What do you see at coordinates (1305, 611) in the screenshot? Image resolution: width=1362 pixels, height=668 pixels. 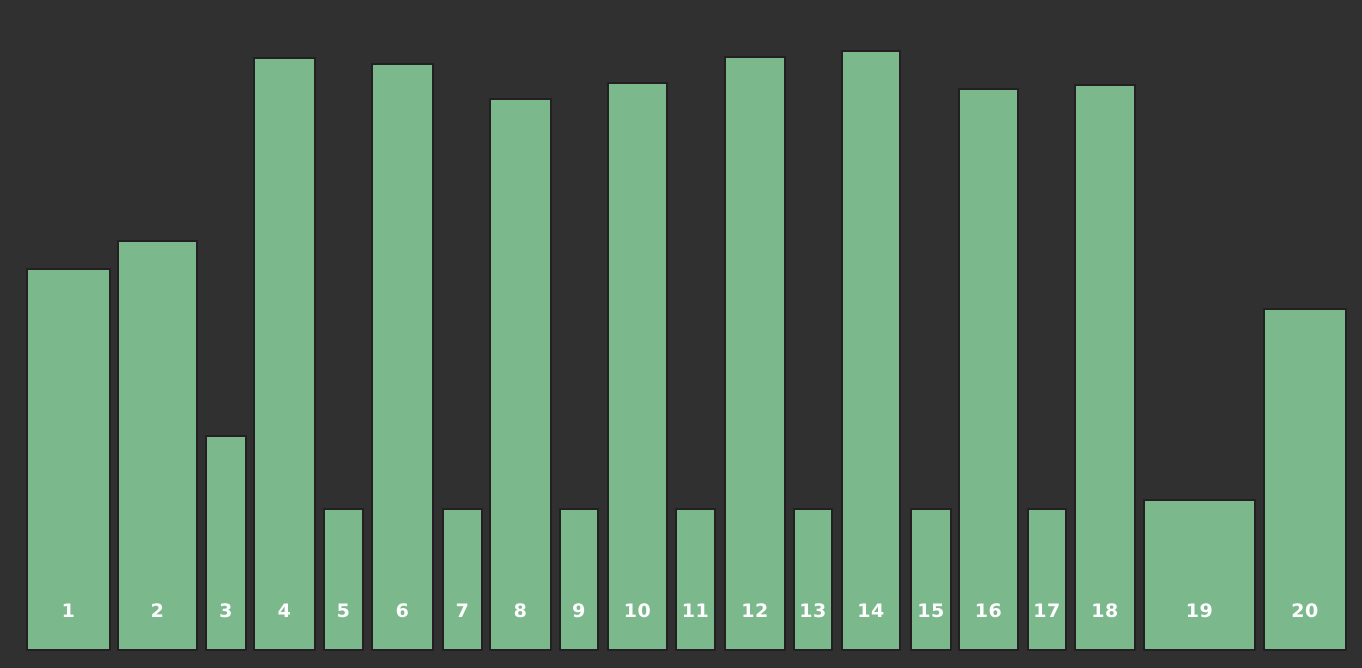 I see `bar-label: 20` at bounding box center [1305, 611].